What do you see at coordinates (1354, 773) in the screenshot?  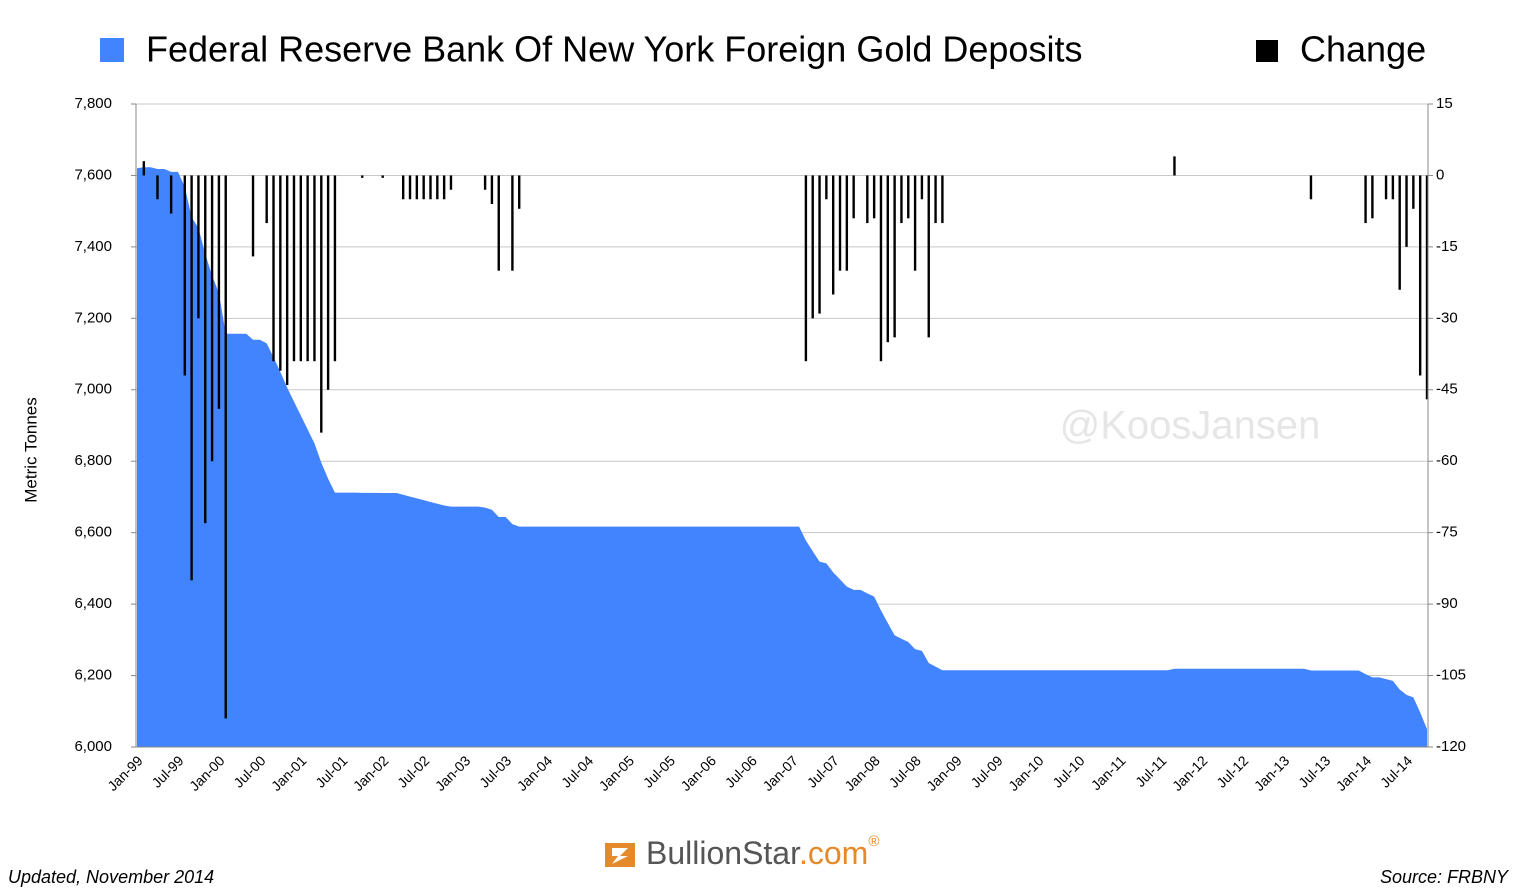 I see `x-tick-label: Jan-14` at bounding box center [1354, 773].